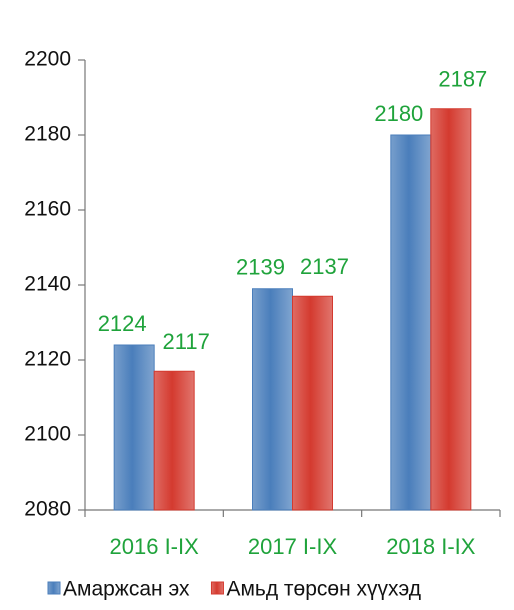  What do you see at coordinates (47, 59) in the screenshot?
I see `y-tick-label: 2200` at bounding box center [47, 59].